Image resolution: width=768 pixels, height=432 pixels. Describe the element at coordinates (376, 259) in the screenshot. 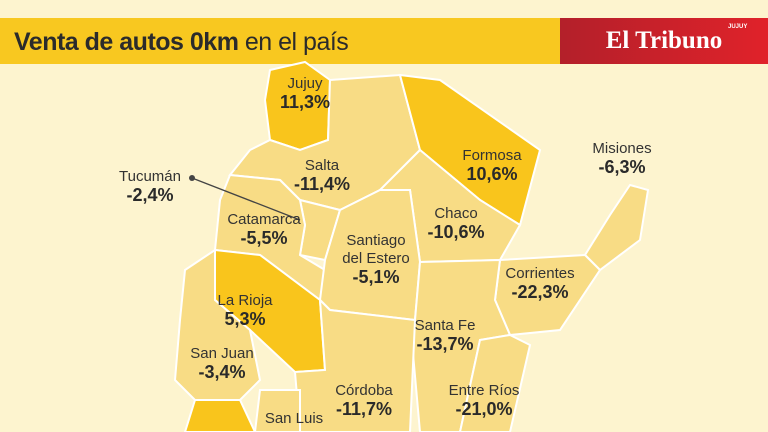

I see `label-santiago: Santiago del Estero -5,1%` at that location.